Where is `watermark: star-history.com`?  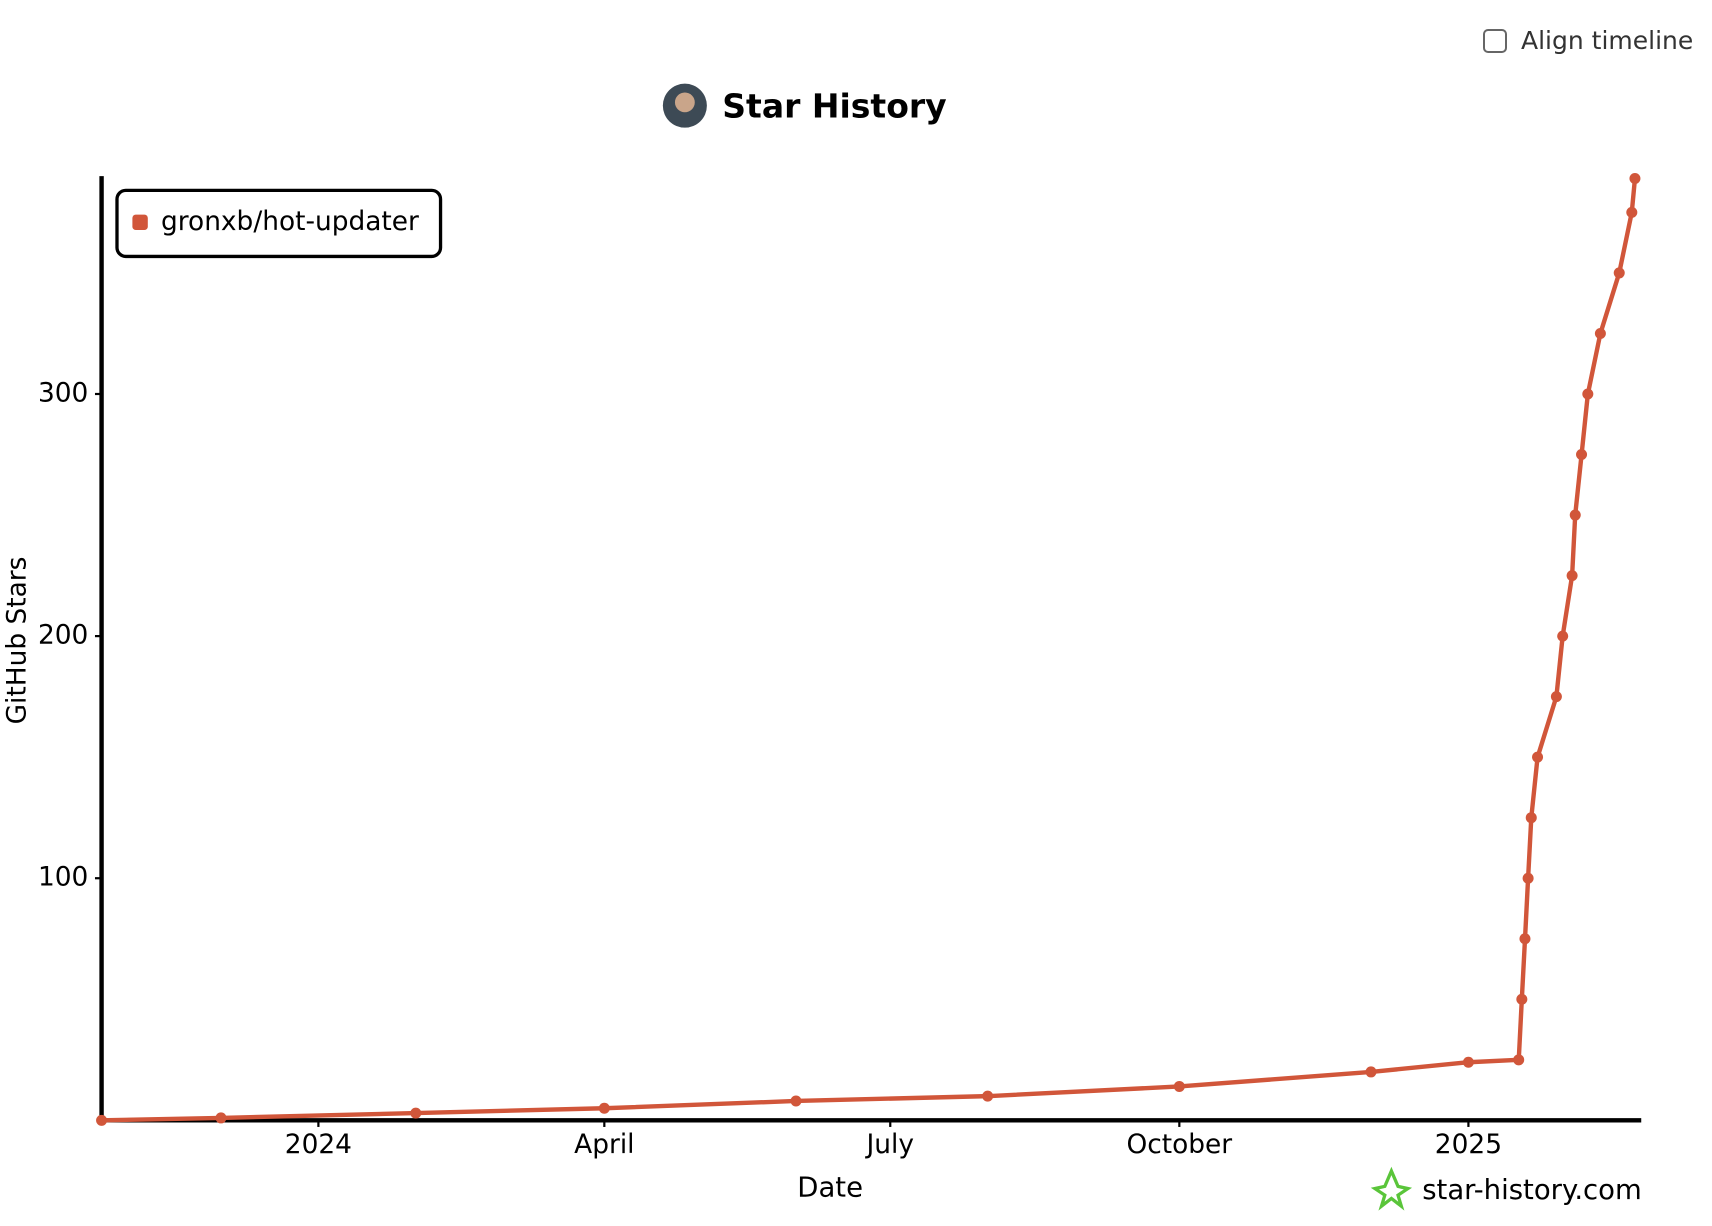
watermark: star-history.com is located at coordinates (1506, 1188).